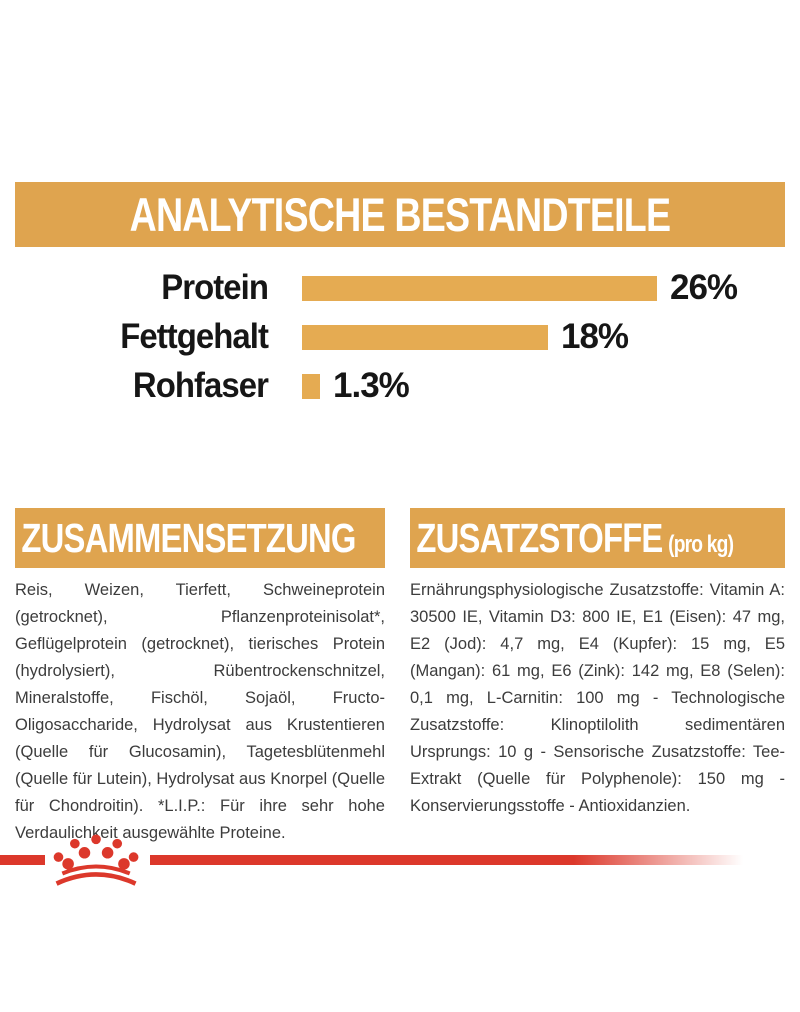 This screenshot has width=800, height=1012. I want to click on composition-title: ZUSAMMENSETZUNG, so click(188, 537).